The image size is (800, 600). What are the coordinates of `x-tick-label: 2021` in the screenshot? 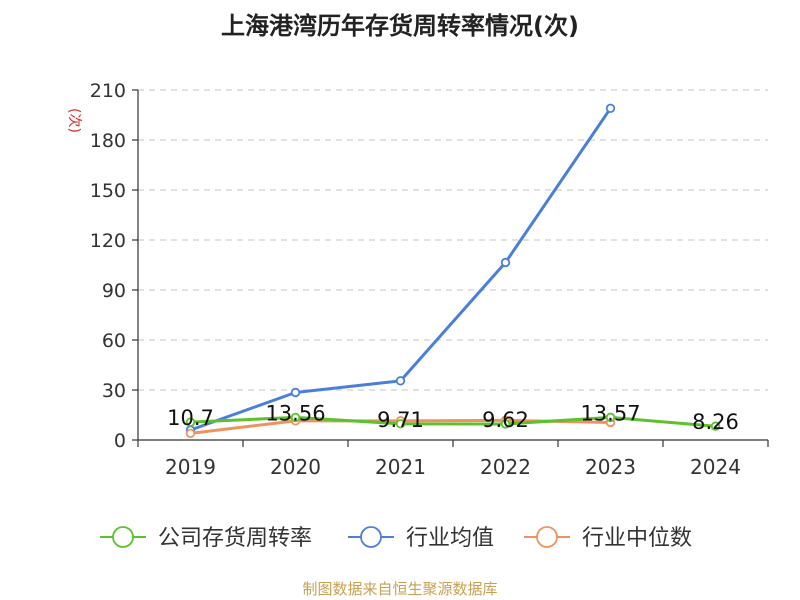 It's located at (400, 467).